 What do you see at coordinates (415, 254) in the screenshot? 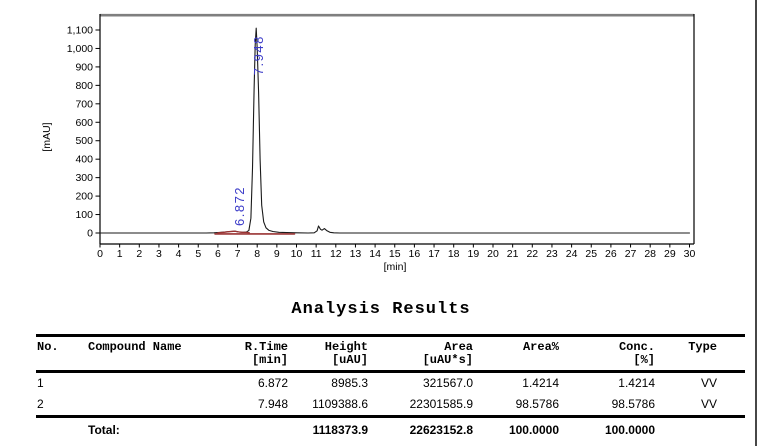
I see `x-tick-label: 16` at bounding box center [415, 254].